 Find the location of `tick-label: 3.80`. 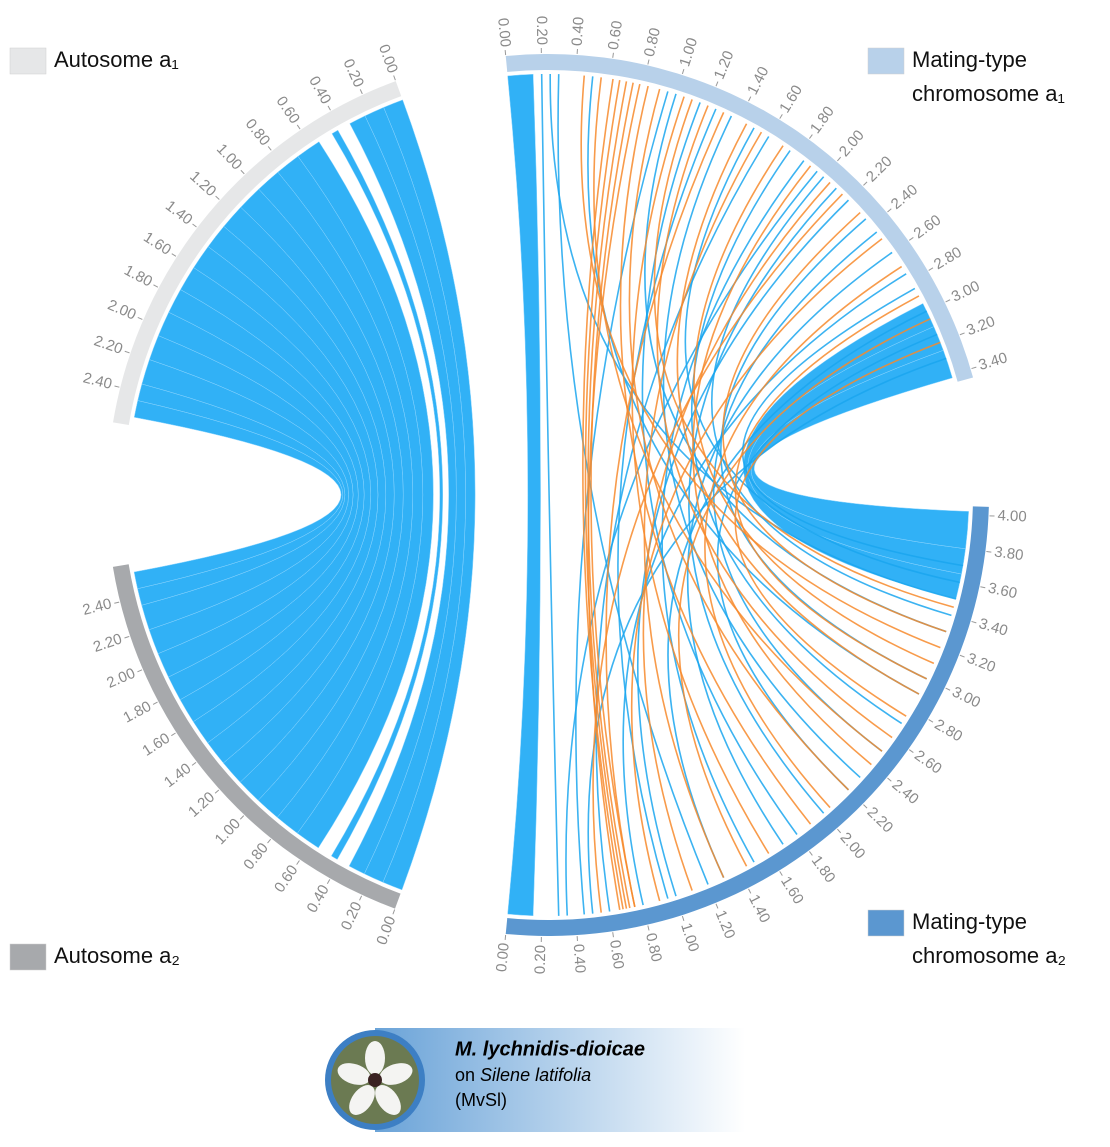

tick-label: 3.80 is located at coordinates (1008, 554).